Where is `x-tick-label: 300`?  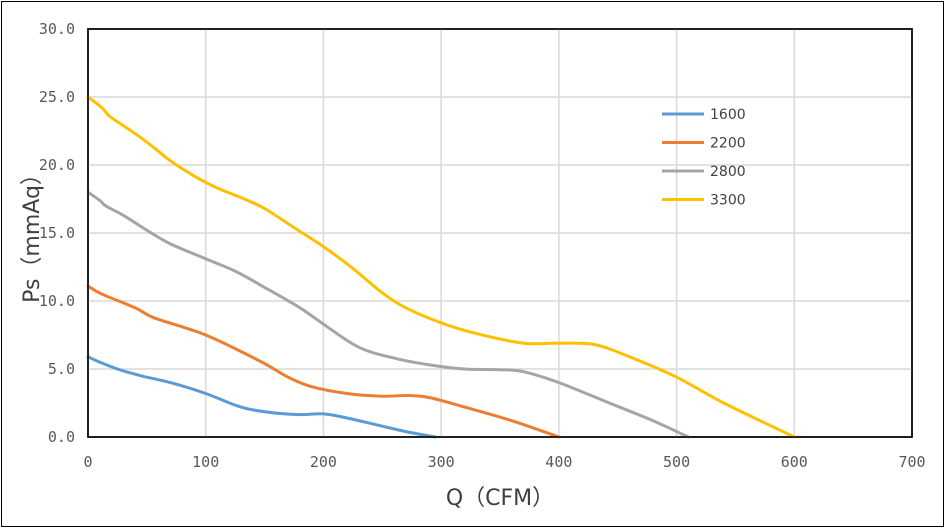
x-tick-label: 300 is located at coordinates (441, 462).